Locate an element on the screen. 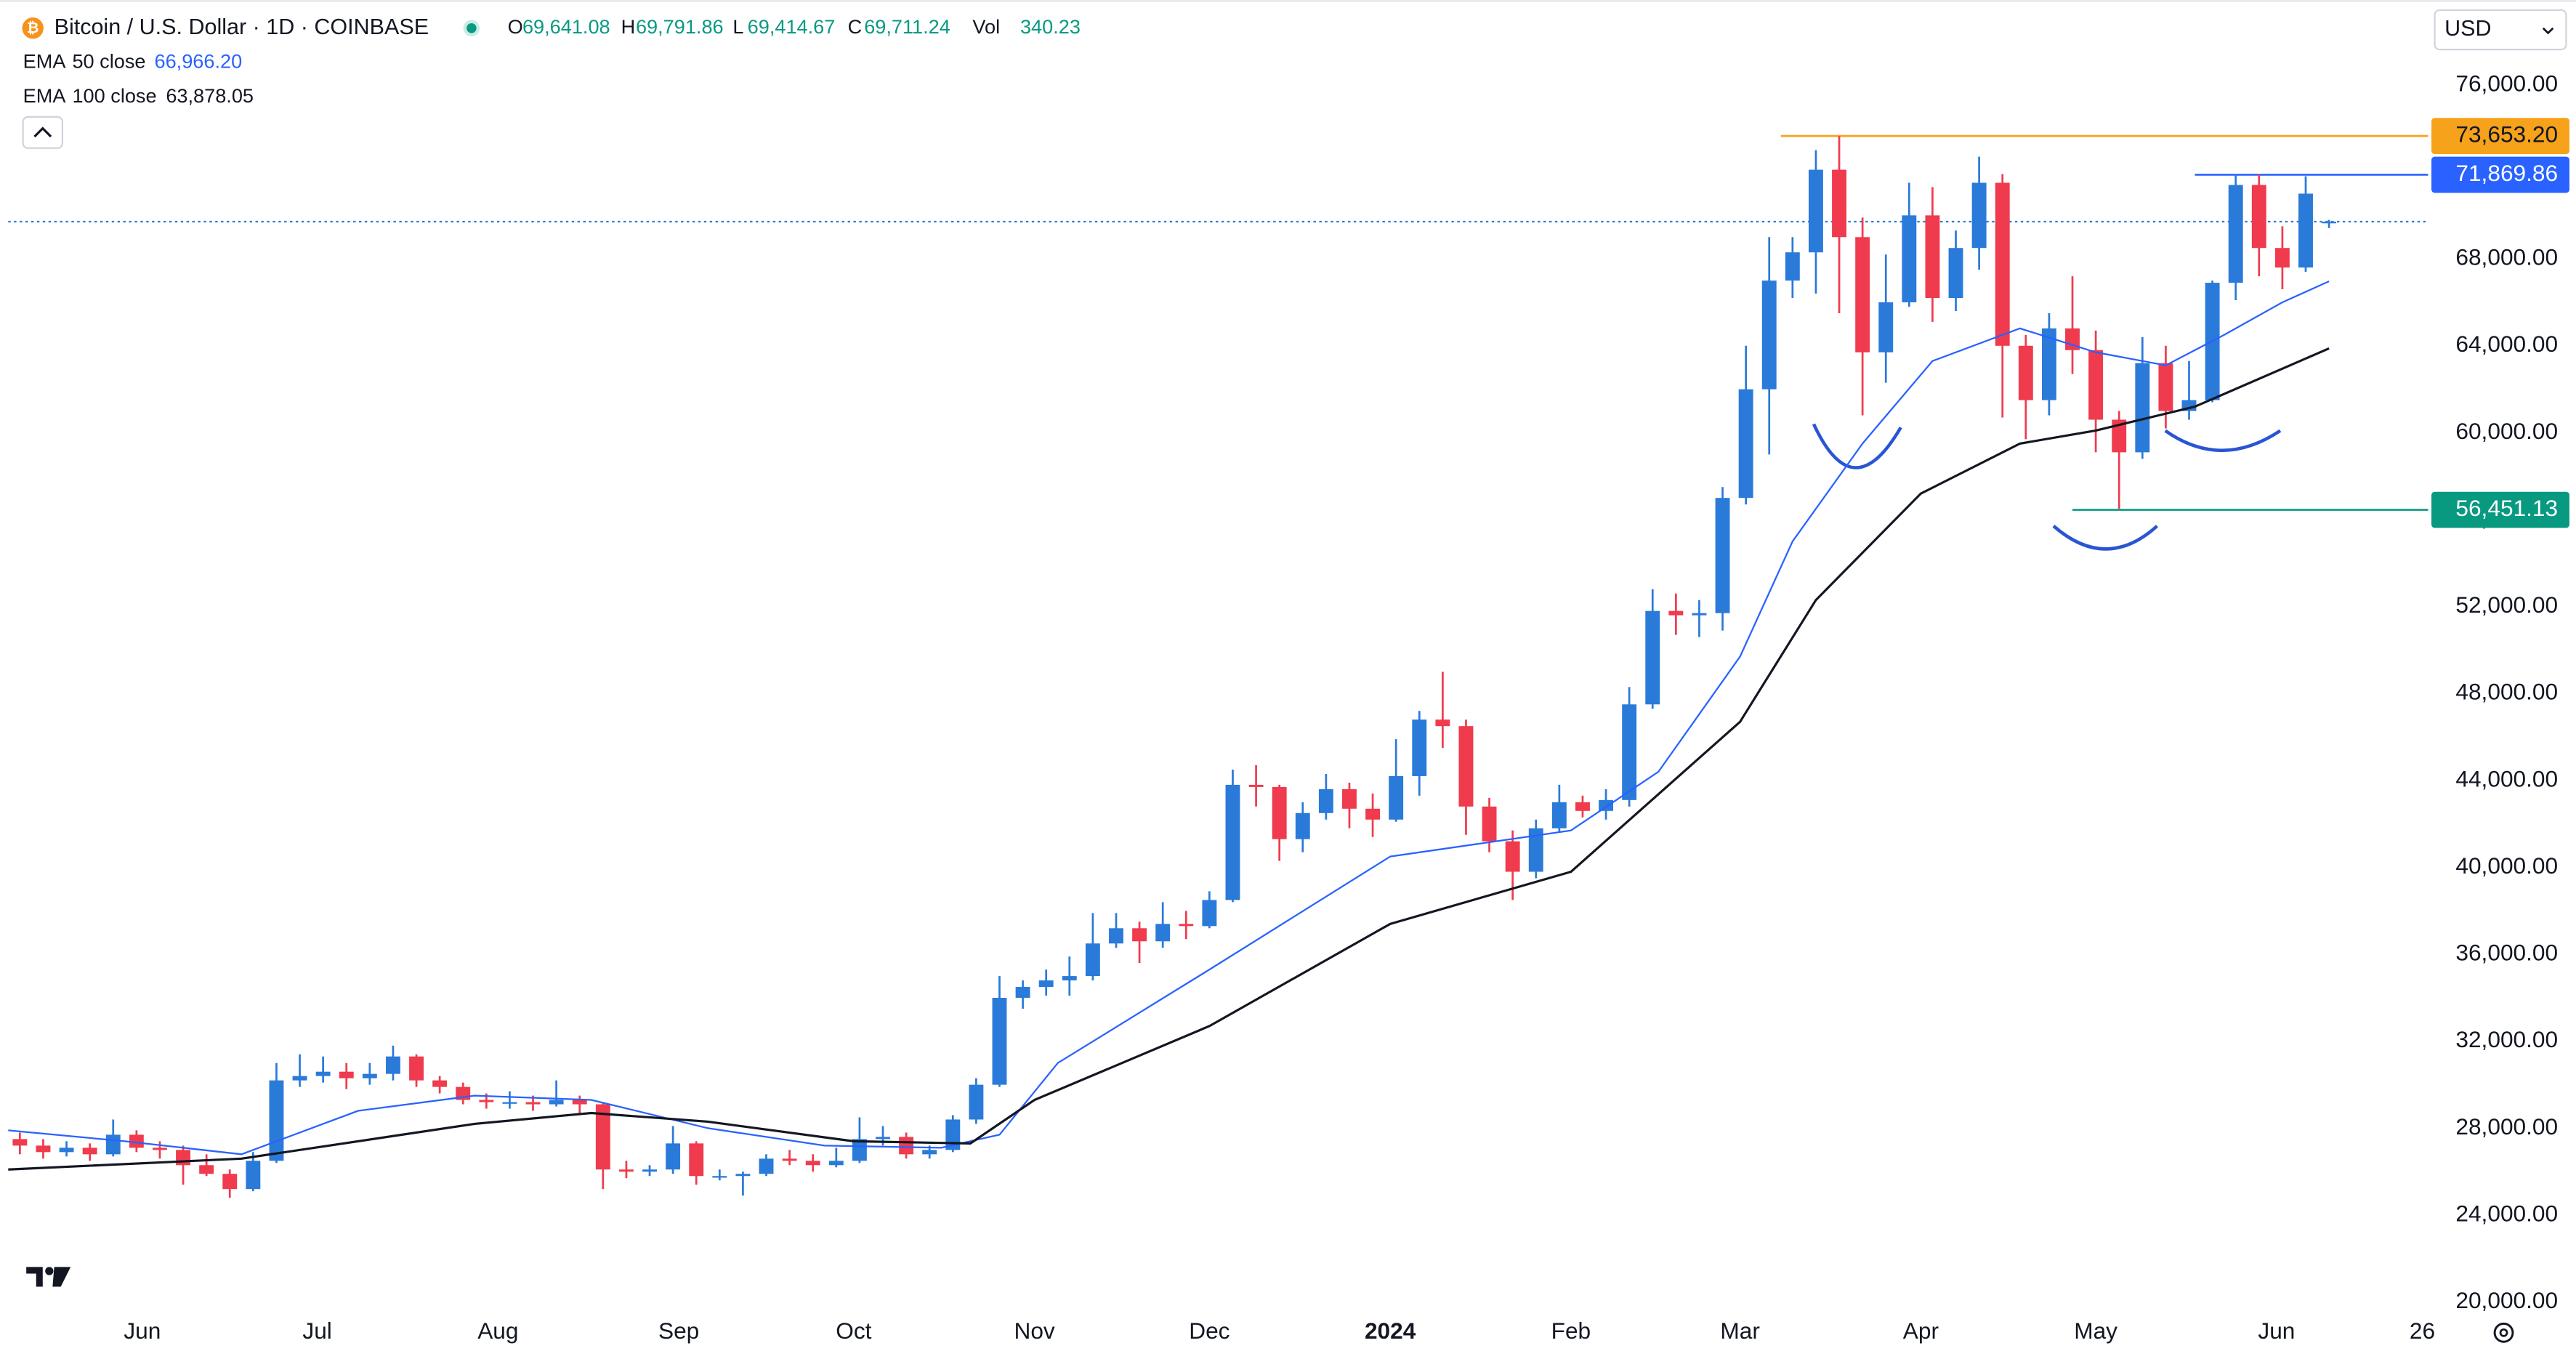 The width and height of the screenshot is (2576, 1351). tradingview-logo is located at coordinates (49, 1277).